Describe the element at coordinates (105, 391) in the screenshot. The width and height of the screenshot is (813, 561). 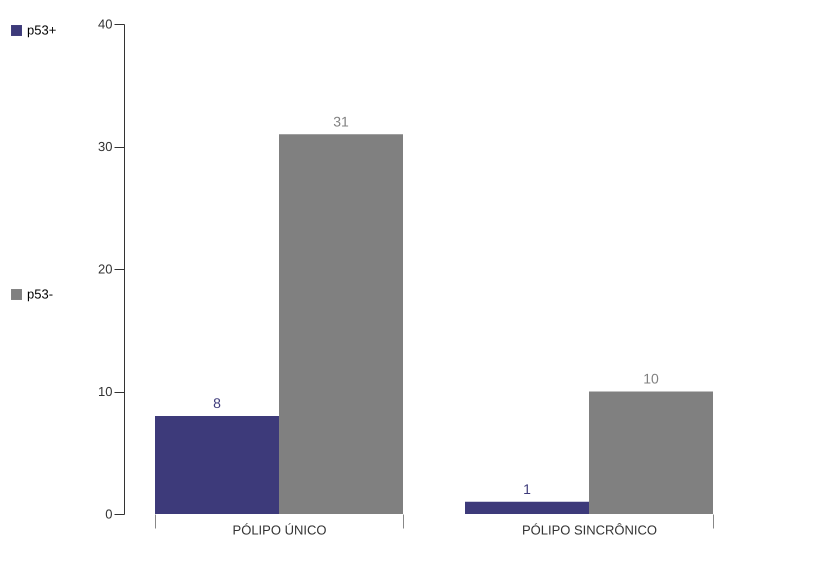
I see `y-tick-label: 10` at that location.